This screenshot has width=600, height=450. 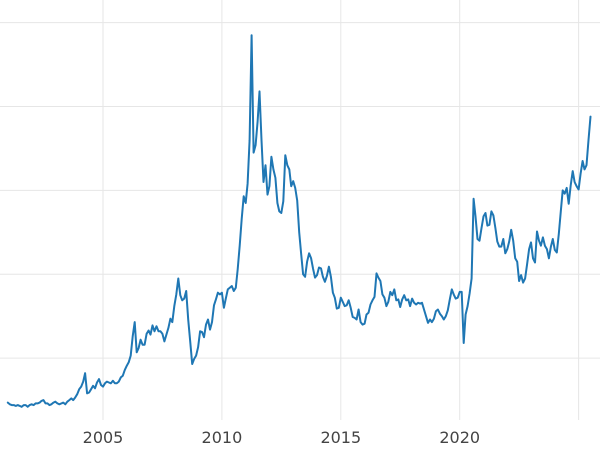 I want to click on x-tick-label: 2005, so click(x=103, y=437).